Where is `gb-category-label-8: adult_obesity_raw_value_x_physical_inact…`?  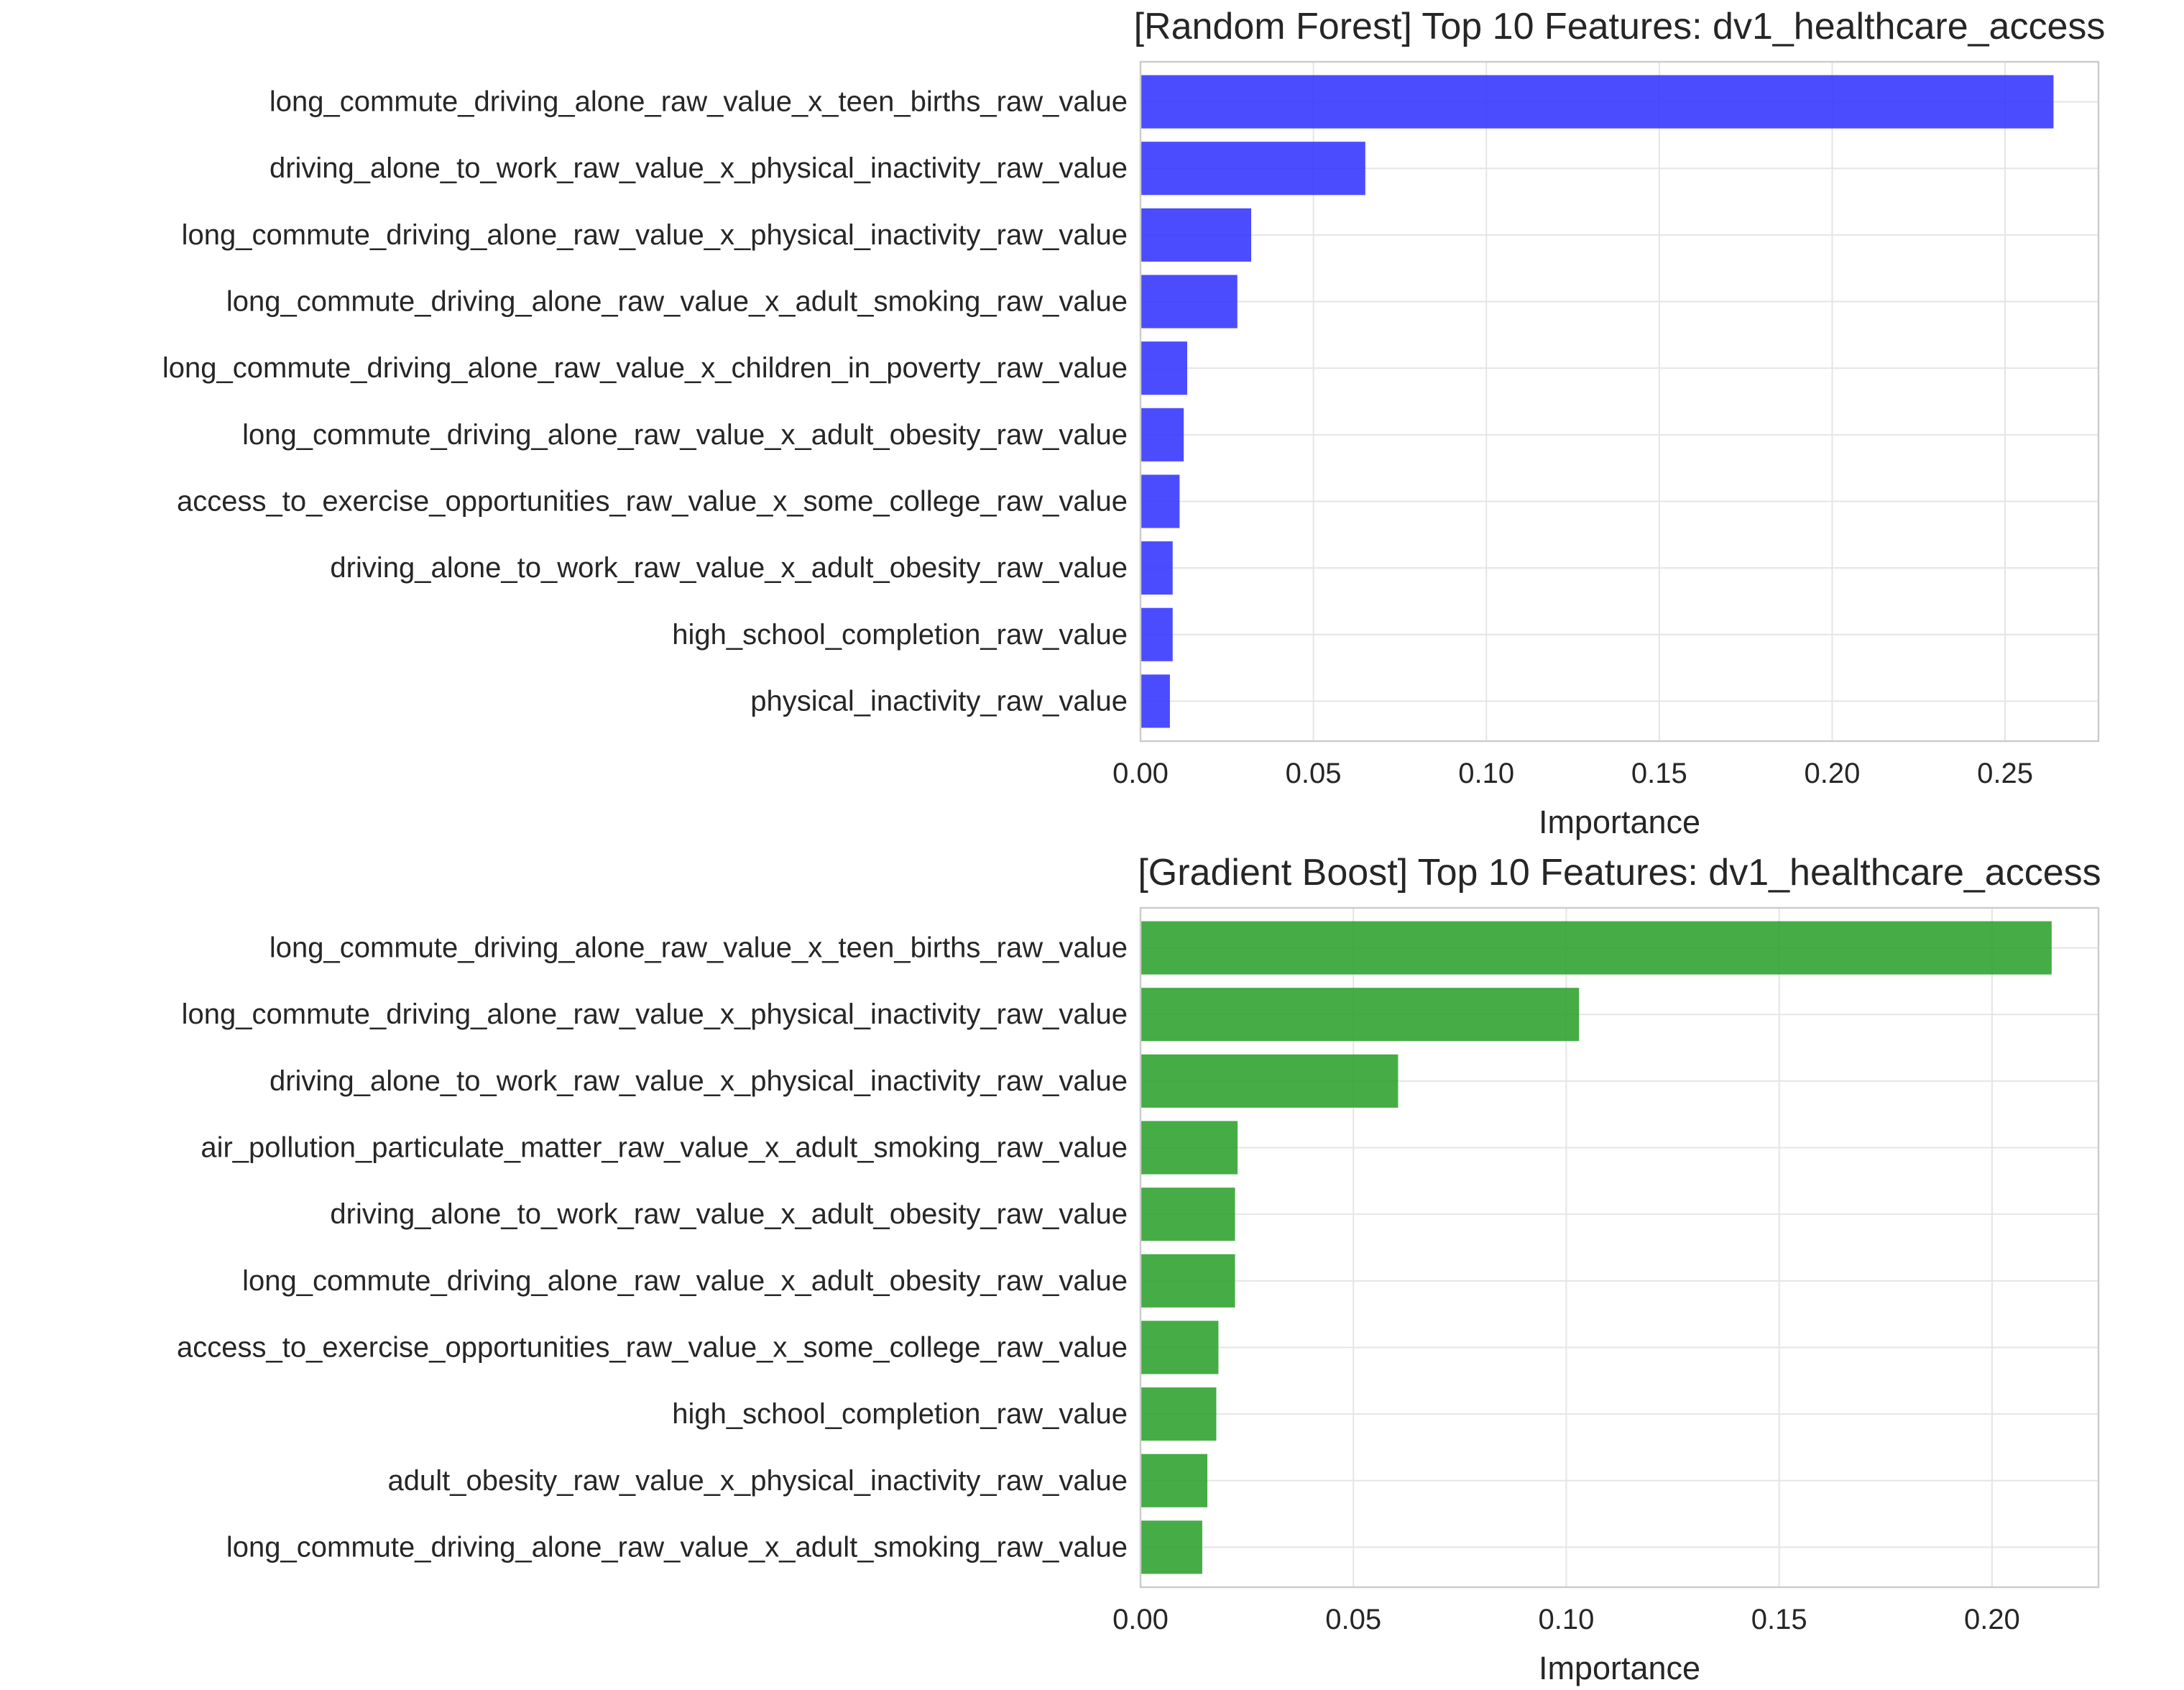 gb-category-label-8: adult_obesity_raw_value_x_physical_inact… is located at coordinates (758, 1481).